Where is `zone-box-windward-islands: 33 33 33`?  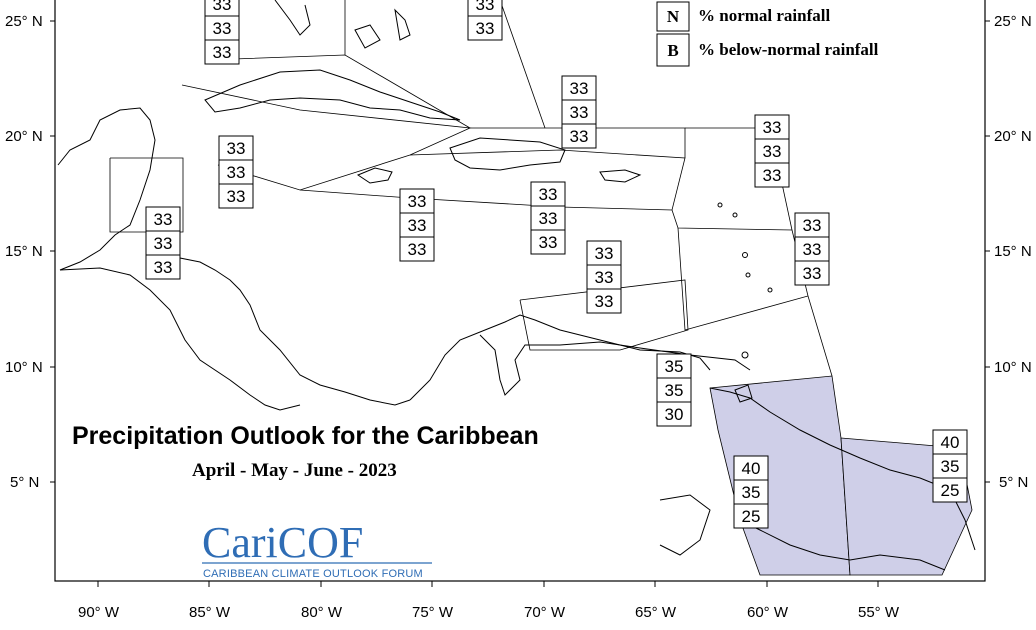
zone-box-windward-islands: 33 33 33 is located at coordinates (812, 249).